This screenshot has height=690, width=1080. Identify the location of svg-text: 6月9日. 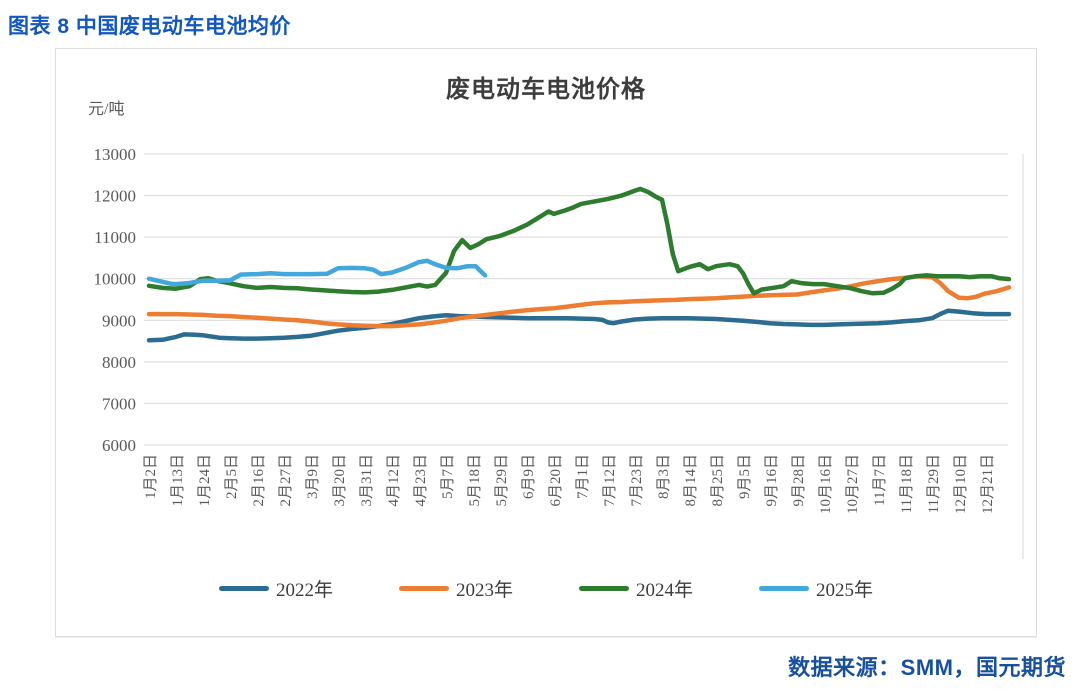
(529, 476).